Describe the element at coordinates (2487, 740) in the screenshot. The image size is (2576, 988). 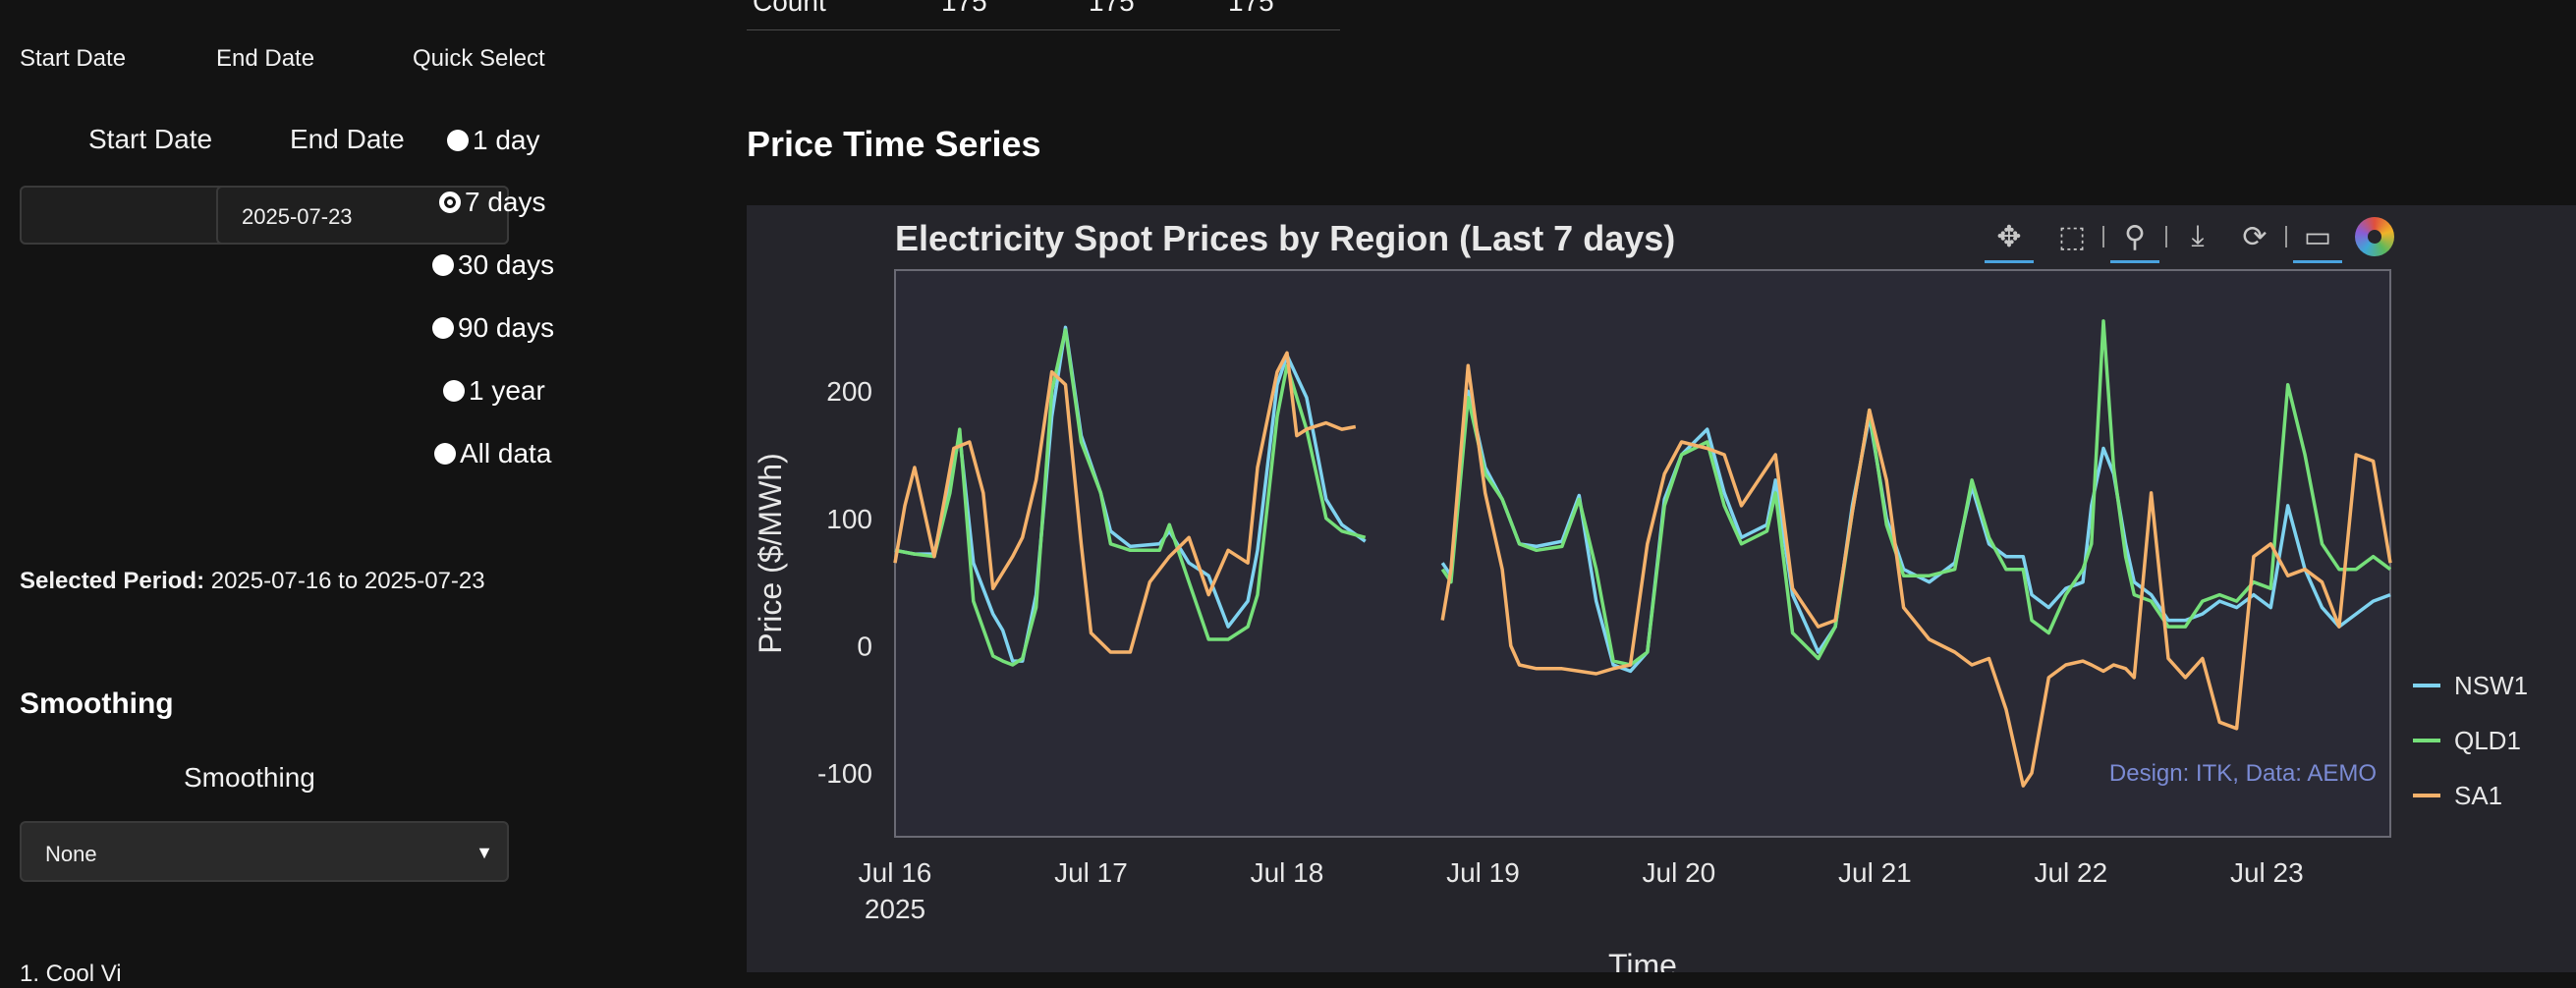
I see `legend-label: QLD1` at that location.